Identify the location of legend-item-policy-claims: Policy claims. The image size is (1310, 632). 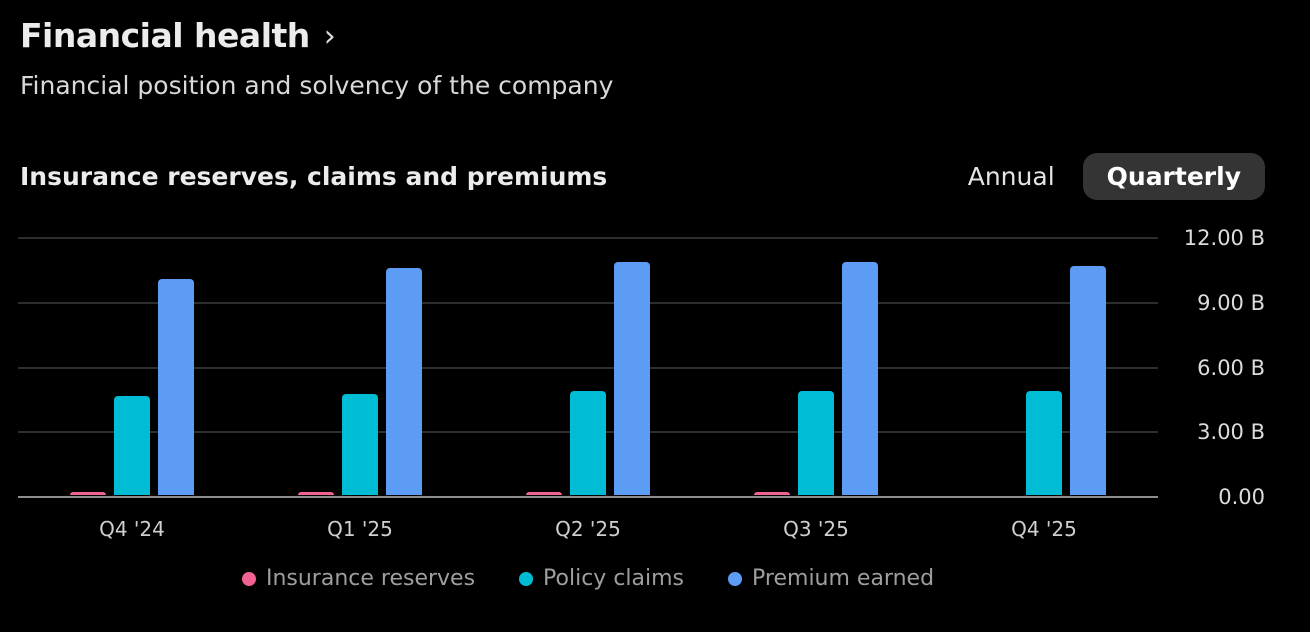
(601, 578).